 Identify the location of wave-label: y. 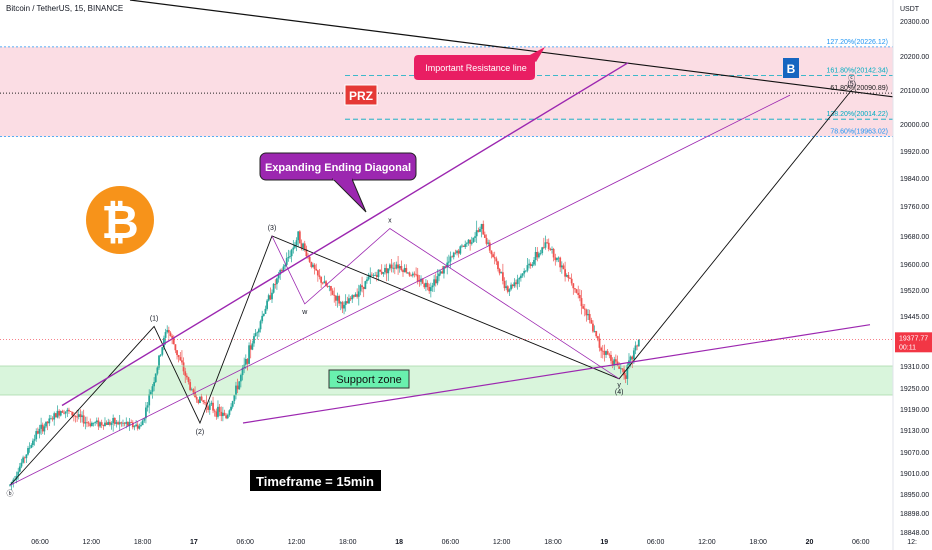
(619, 385).